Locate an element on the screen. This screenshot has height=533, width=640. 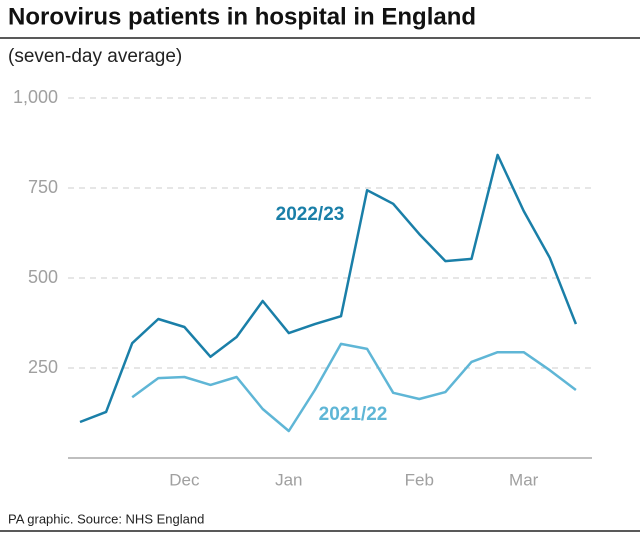
series-line is located at coordinates (354, 387).